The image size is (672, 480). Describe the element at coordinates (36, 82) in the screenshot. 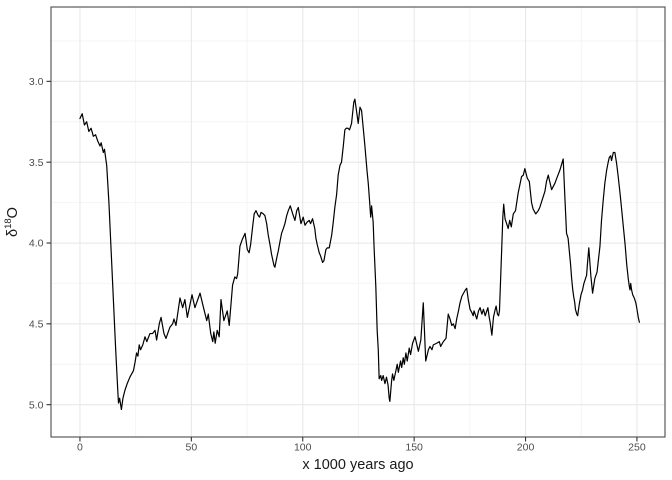

I see `y-tick-label: 3.0` at that location.